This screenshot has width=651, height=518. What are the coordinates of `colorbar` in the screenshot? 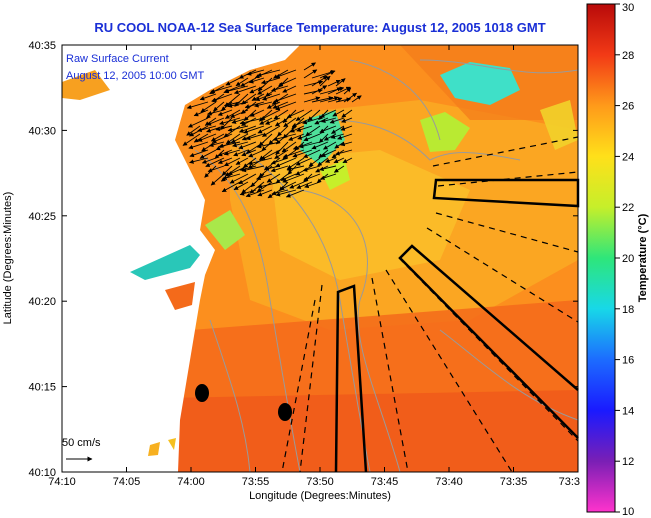 It's located at (601, 258).